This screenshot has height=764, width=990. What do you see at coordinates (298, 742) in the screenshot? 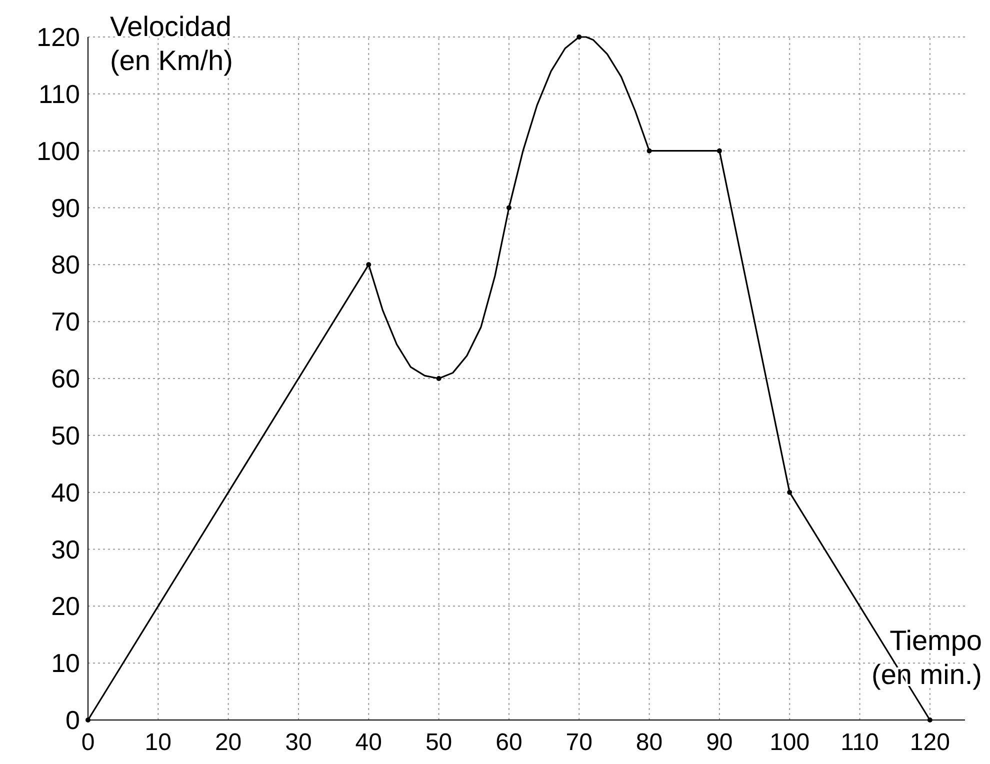
I see `x-tick-label: 30` at bounding box center [298, 742].